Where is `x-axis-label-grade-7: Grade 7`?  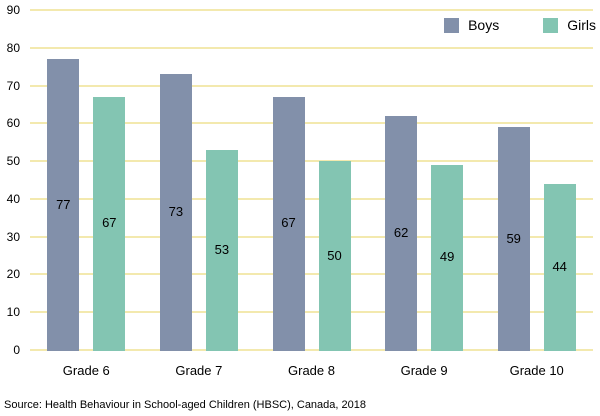 x-axis-label-grade-7: Grade 7 is located at coordinates (199, 370).